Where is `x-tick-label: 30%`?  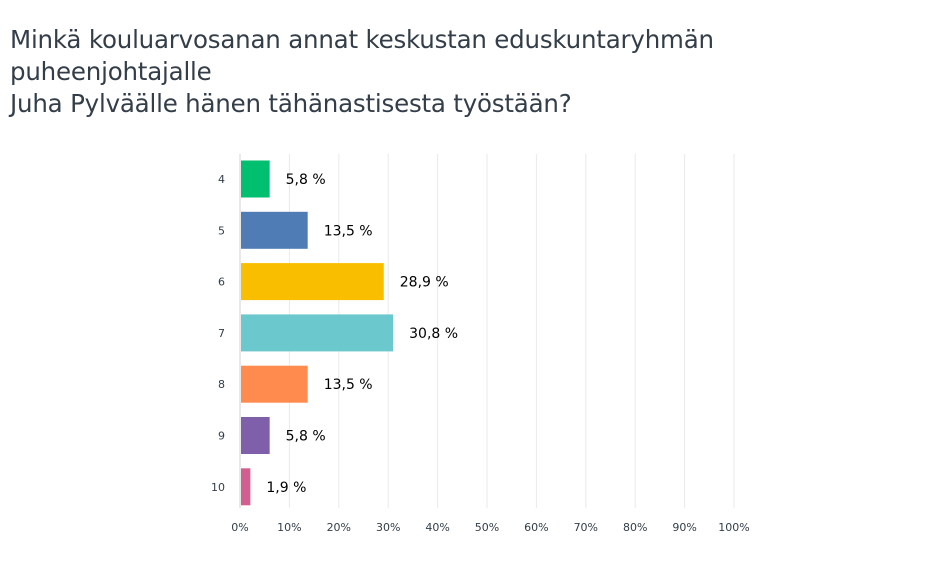
x-tick-label: 30% is located at coordinates (388, 527).